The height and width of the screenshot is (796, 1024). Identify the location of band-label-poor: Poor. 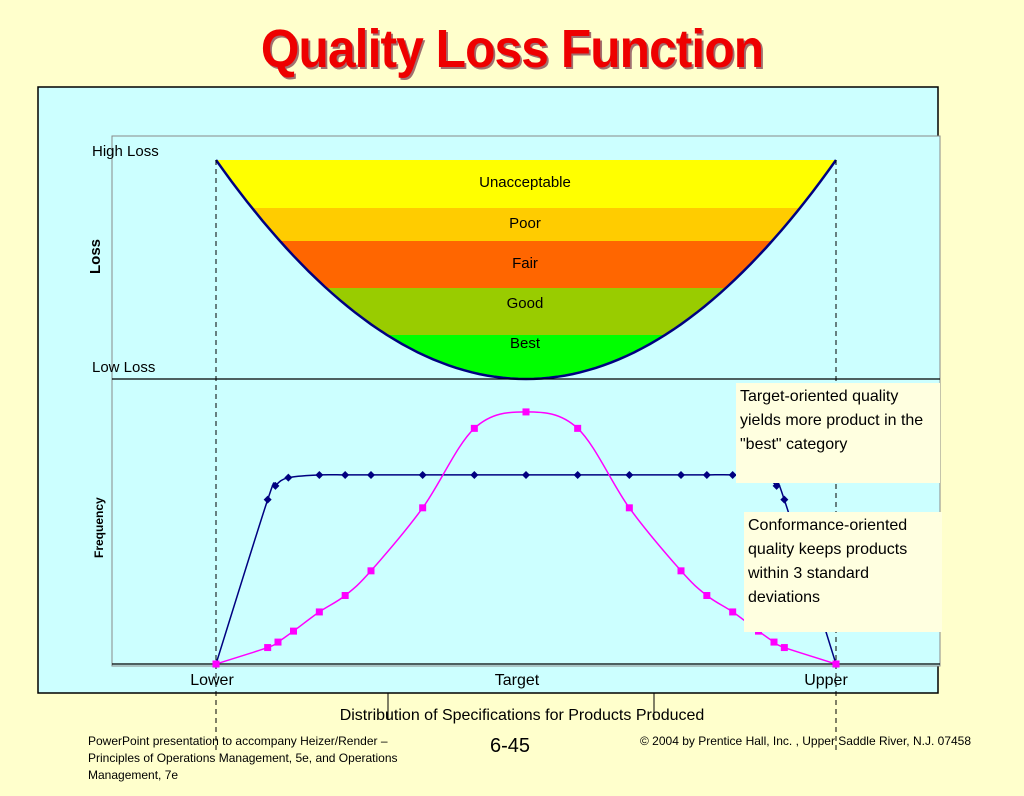
(525, 223).